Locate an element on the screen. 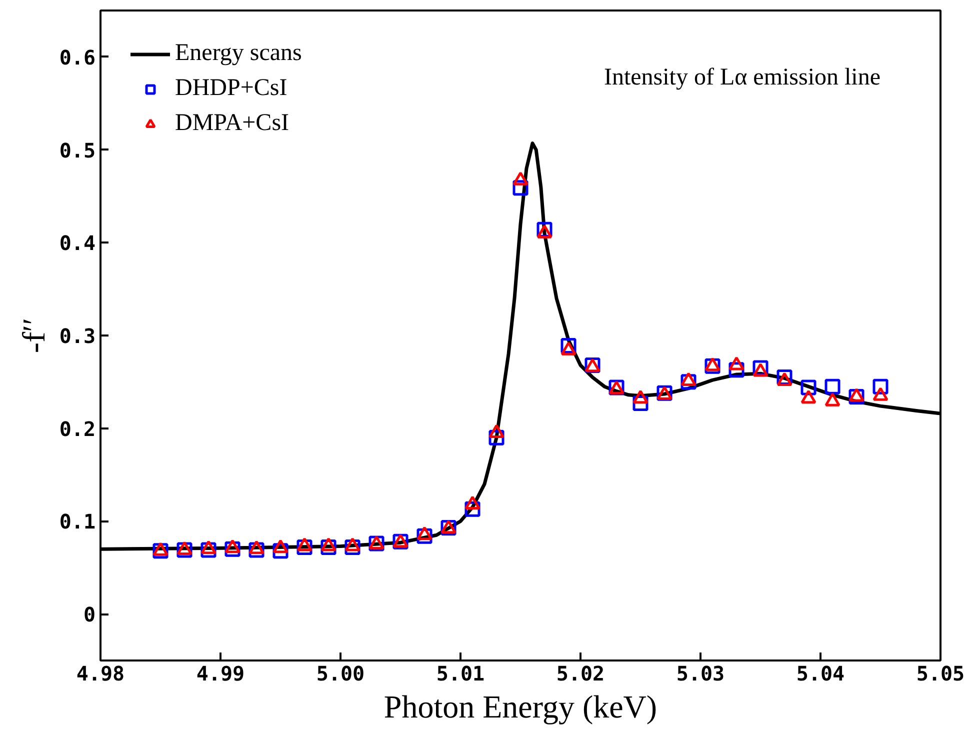  y-tick-label: 0.3 is located at coordinates (77, 336).